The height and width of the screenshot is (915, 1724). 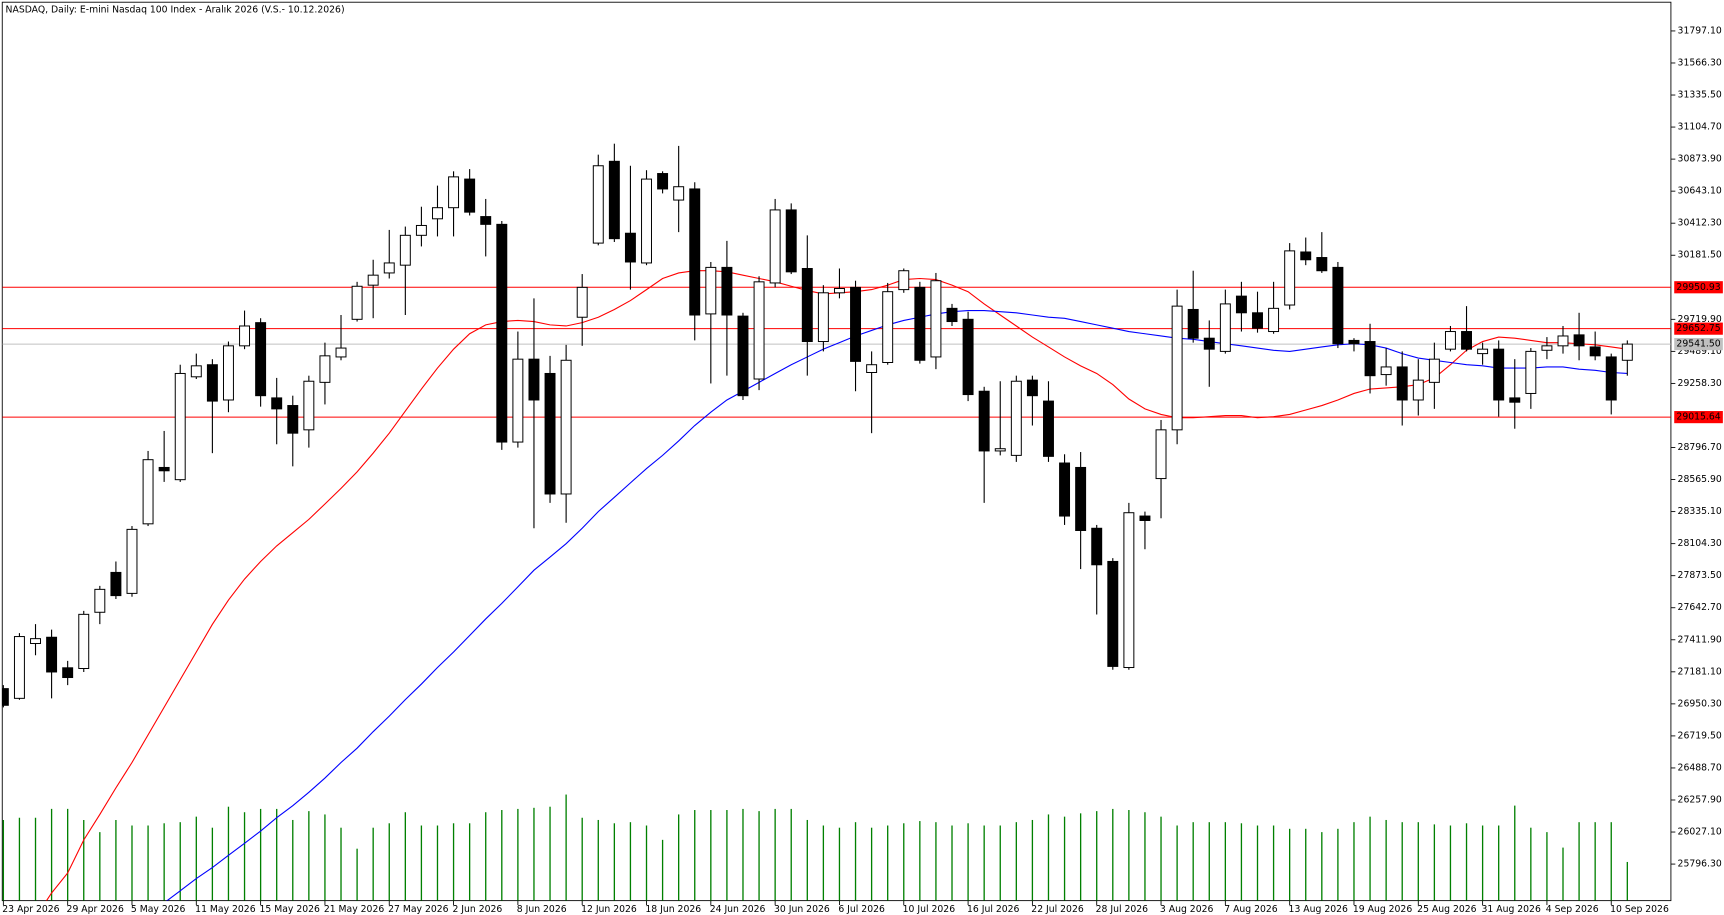 I want to click on y-tick-label: 30181.50, so click(x=1700, y=255).